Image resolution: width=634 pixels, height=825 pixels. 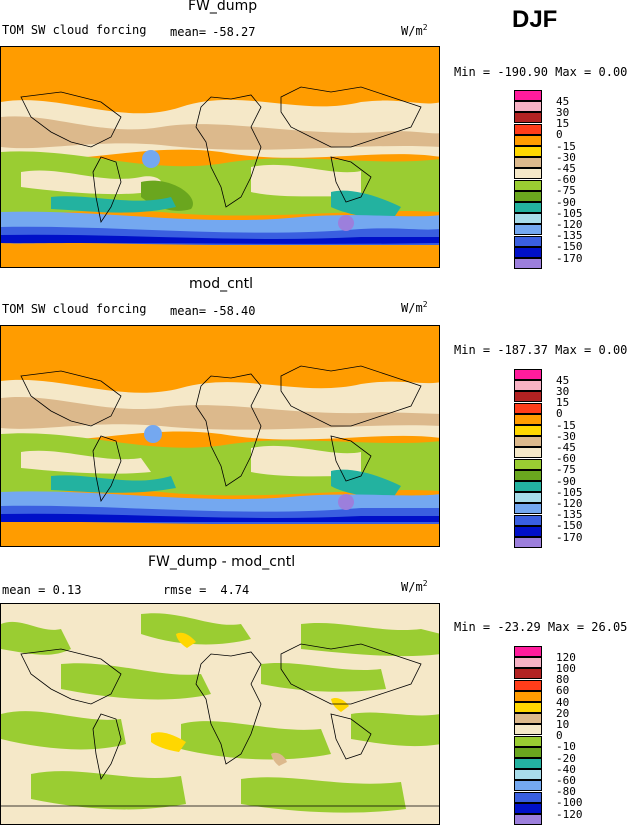 What do you see at coordinates (563, 691) in the screenshot?
I see `colorbar-label: 60` at bounding box center [563, 691].